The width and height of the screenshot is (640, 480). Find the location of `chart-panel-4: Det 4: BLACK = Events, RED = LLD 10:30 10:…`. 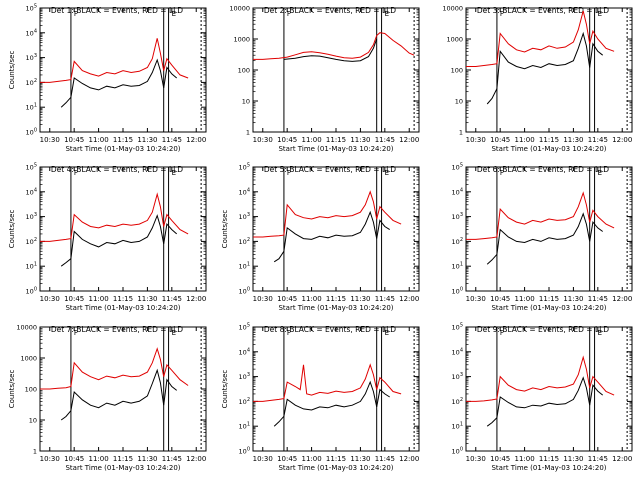

chart-panel-4: Det 4: BLACK = Events, RED = LLD 10:30 10:… is located at coordinates (107, 237).